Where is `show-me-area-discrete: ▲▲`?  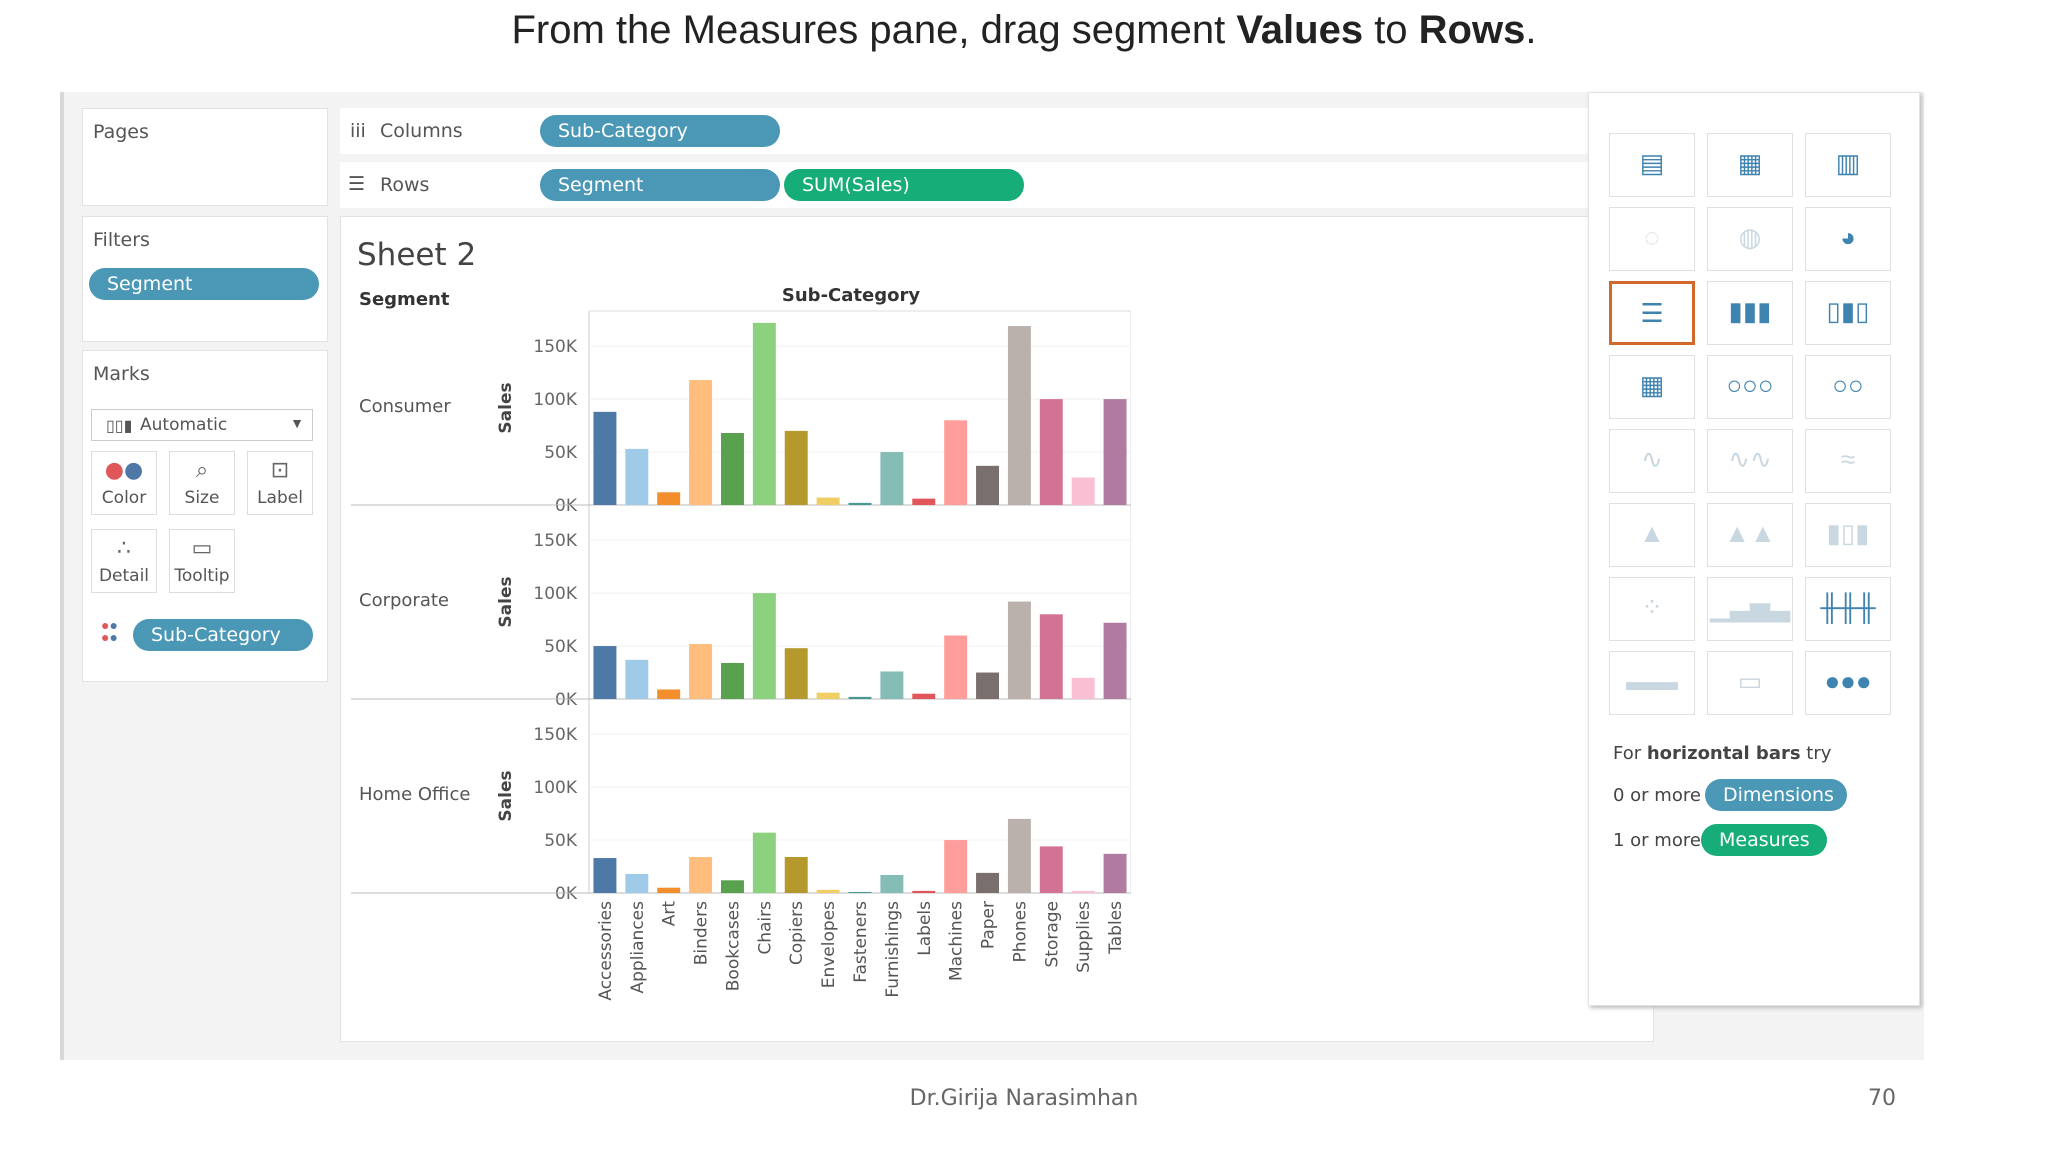
show-me-area-discrete: ▲▲ is located at coordinates (1750, 535).